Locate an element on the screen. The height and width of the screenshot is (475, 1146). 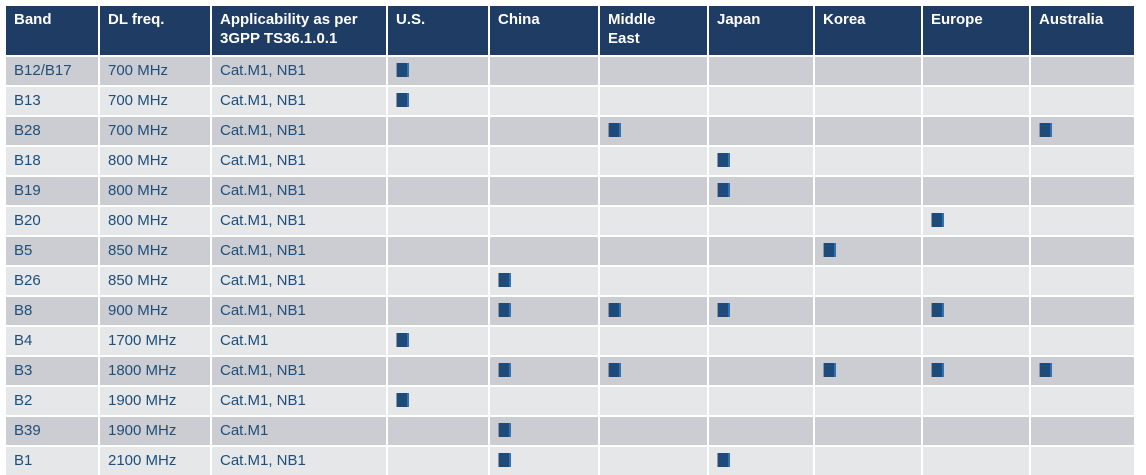
column-header-dl-freq: DL freq. is located at coordinates (155, 30).